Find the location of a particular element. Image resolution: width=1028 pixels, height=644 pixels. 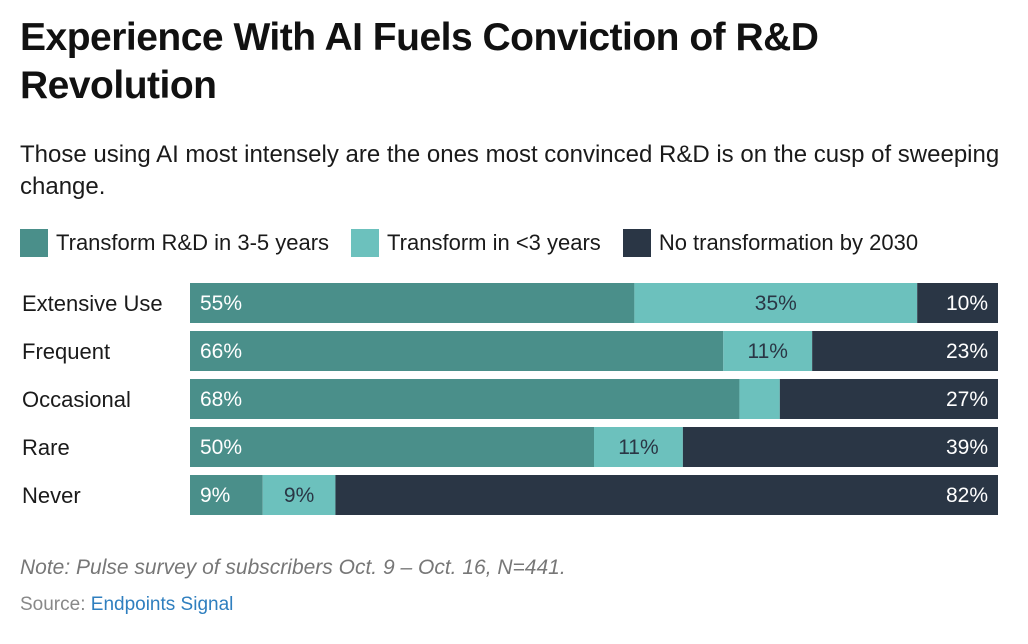

row-label: Extensive Use is located at coordinates (92, 303).